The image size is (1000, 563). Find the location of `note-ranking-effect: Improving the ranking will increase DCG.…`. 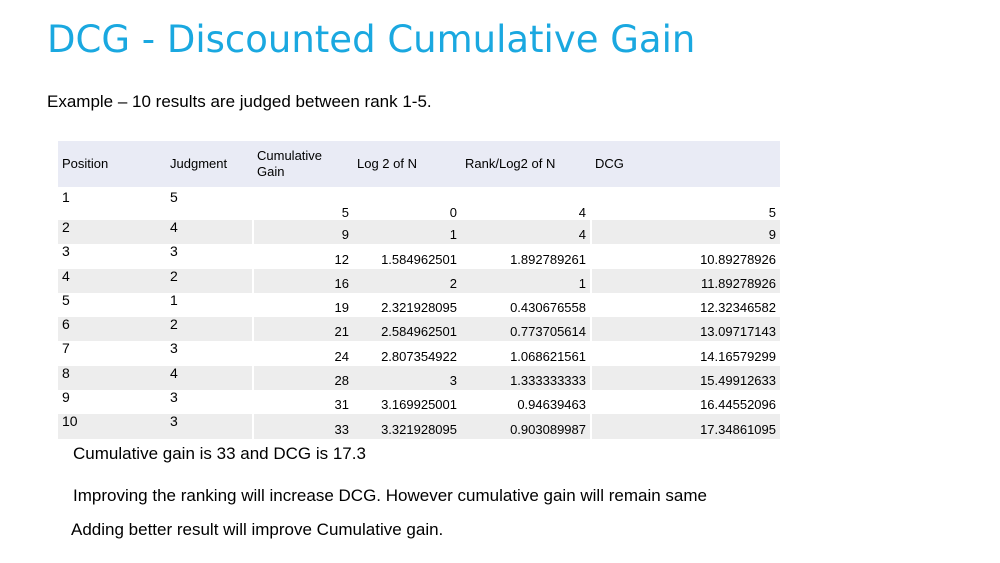

note-ranking-effect: Improving the ranking will increase DCG.… is located at coordinates (390, 495).